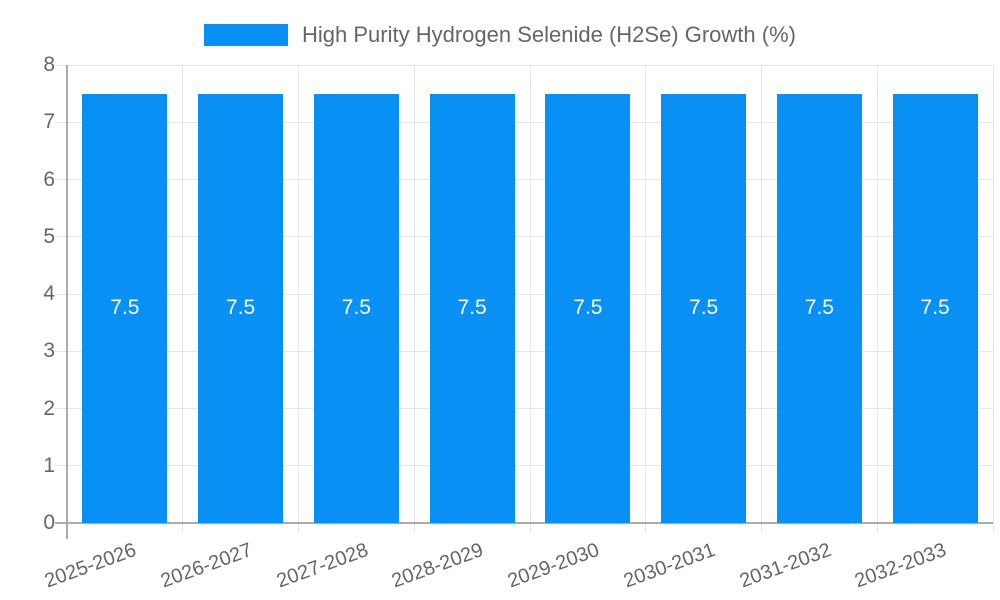 The height and width of the screenshot is (600, 1000). Describe the element at coordinates (67, 302) in the screenshot. I see `y-axis-line` at that location.